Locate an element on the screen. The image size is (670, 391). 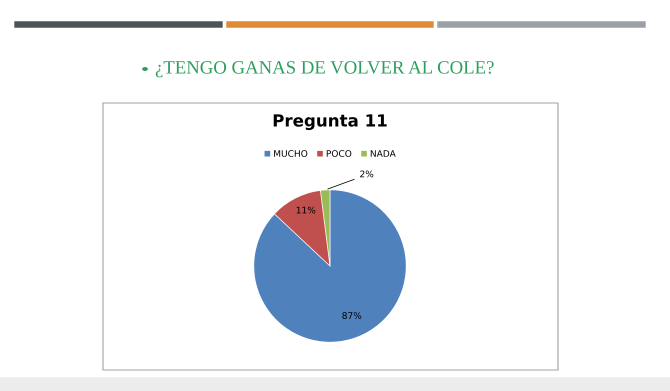
pie-slice is located at coordinates (330, 266).